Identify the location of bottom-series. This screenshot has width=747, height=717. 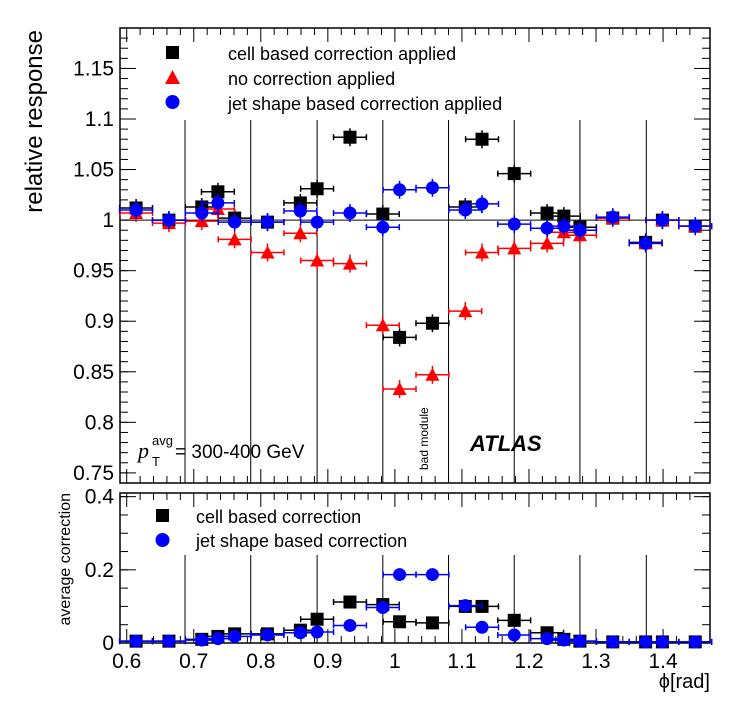
(415, 608).